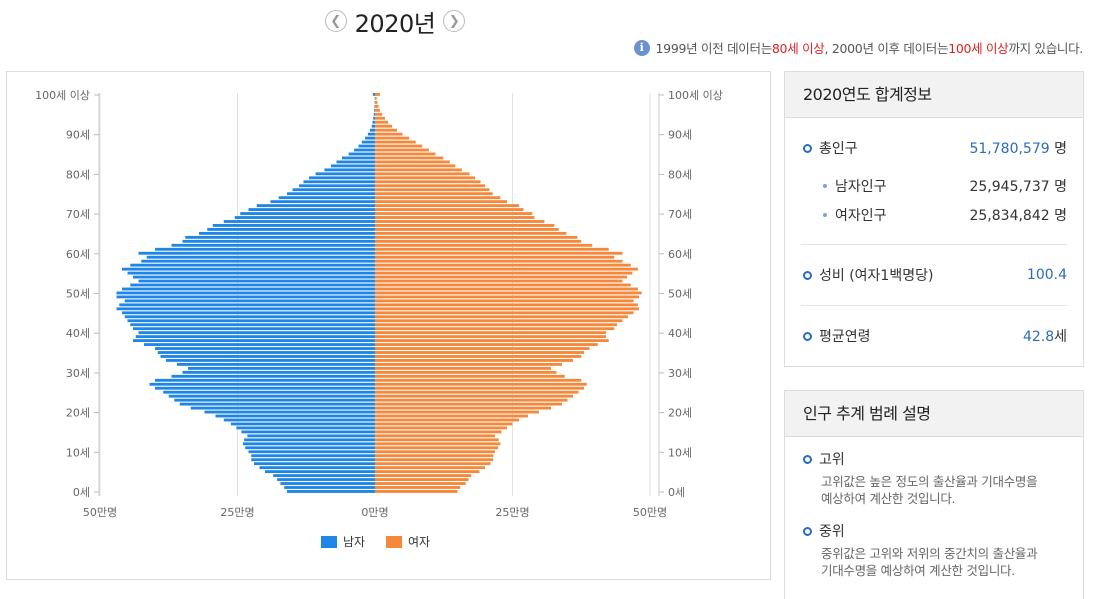 The image size is (1093, 599). I want to click on notice-text-2: , 2000년 이후 데이터는, so click(886, 48).